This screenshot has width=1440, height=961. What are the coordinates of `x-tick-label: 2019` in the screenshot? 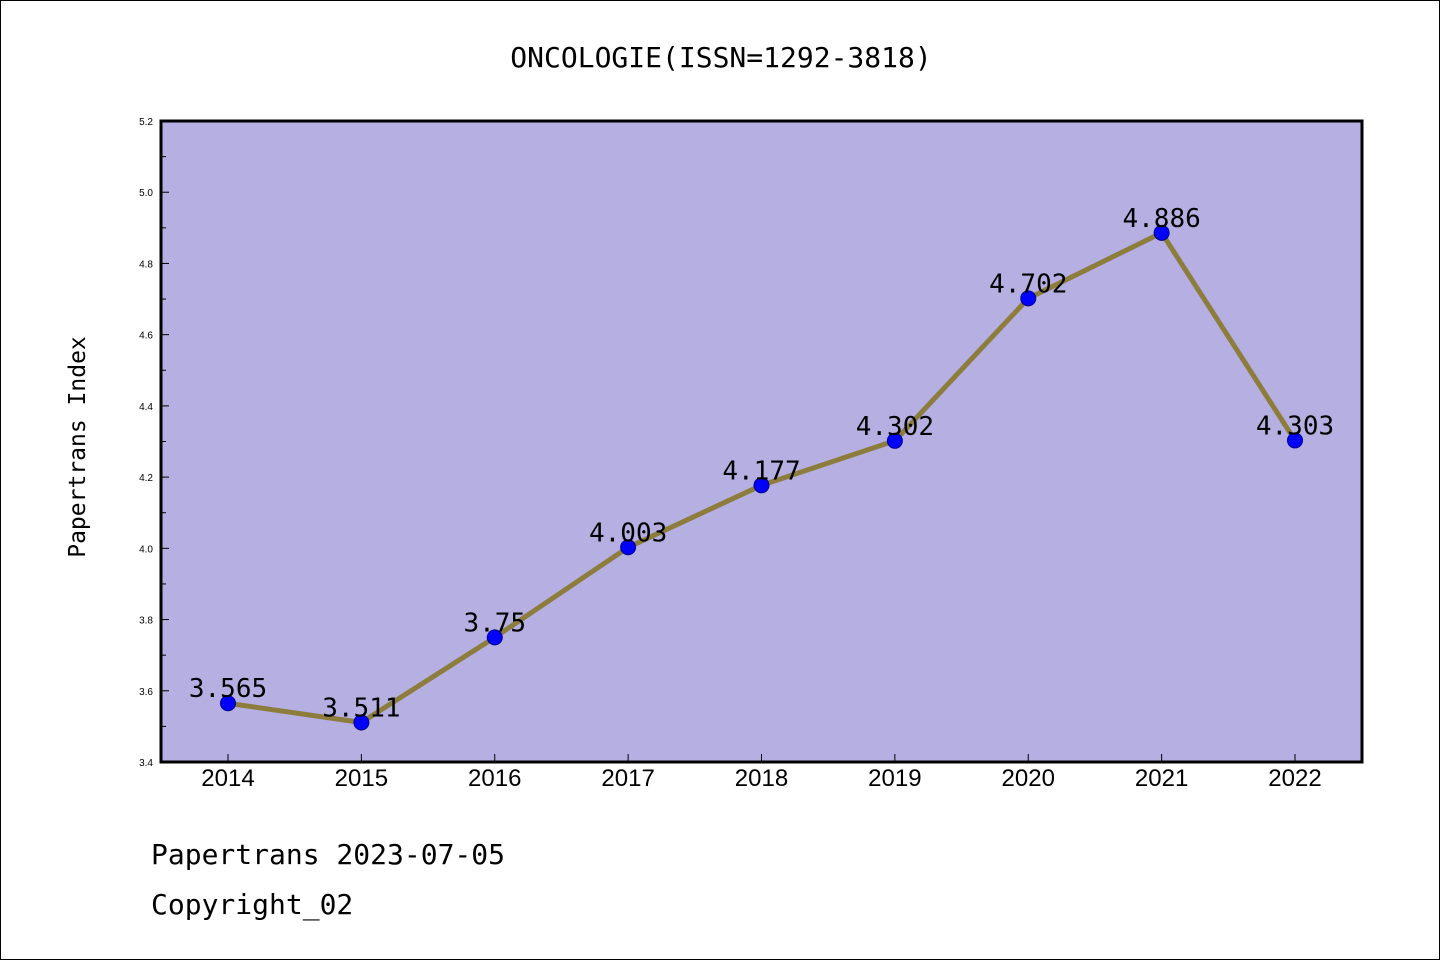 It's located at (894, 778).